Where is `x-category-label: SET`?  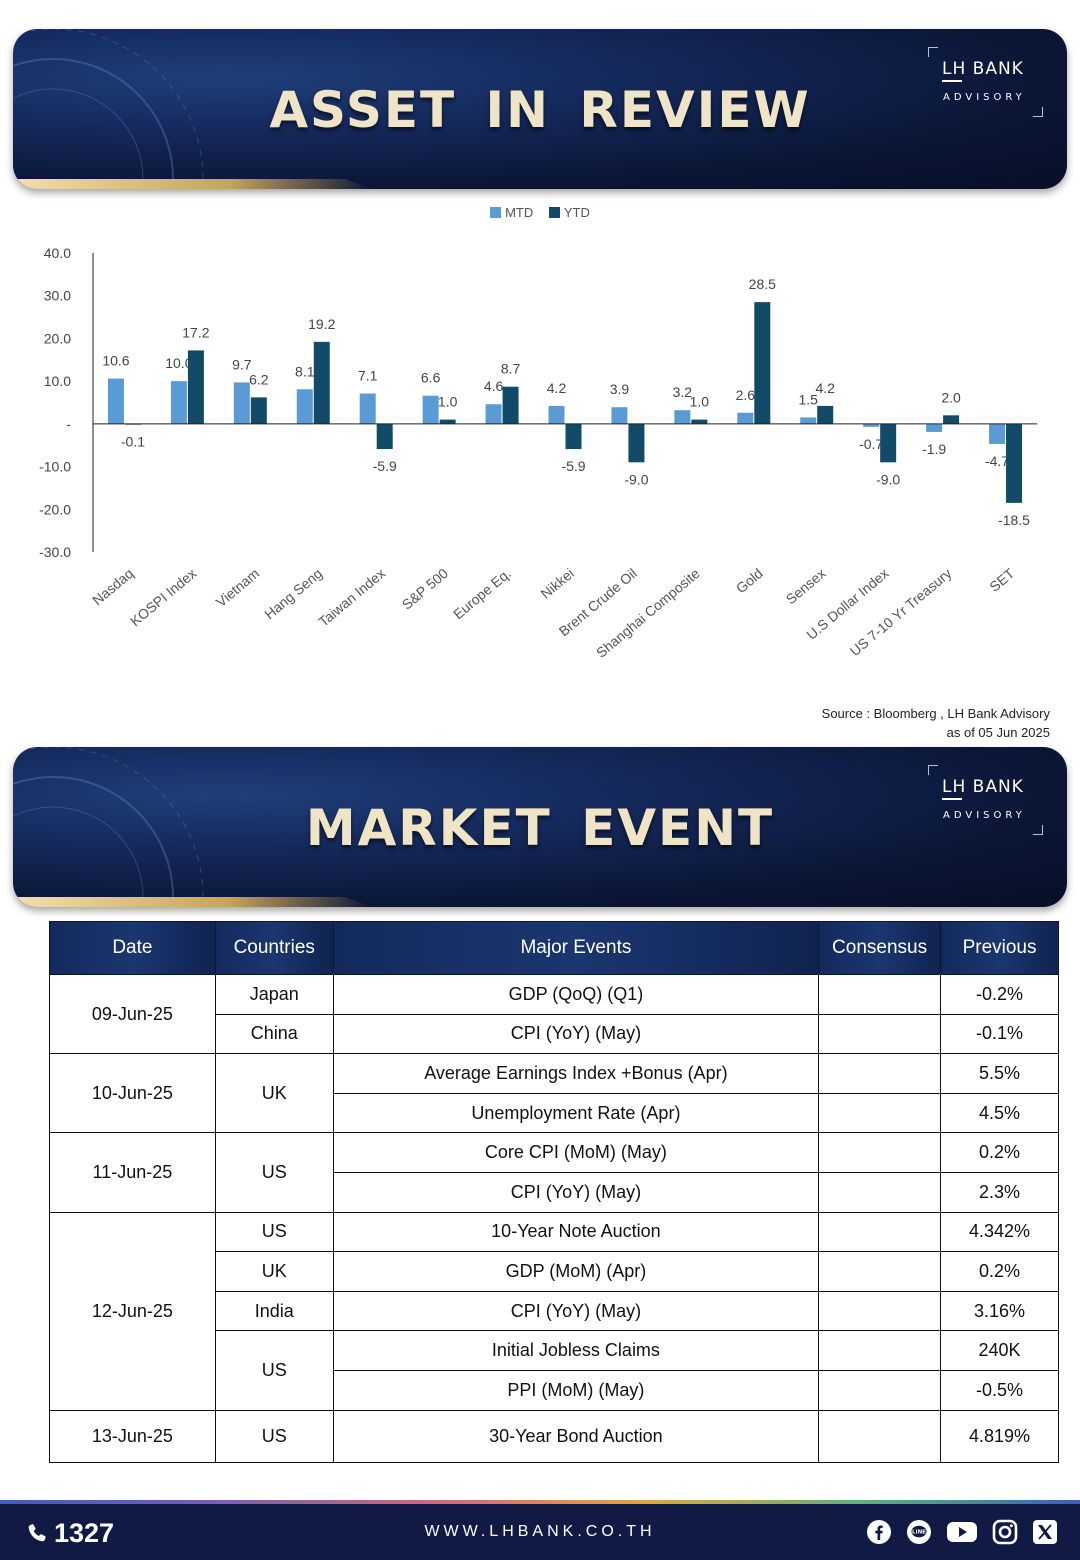 x-category-label: SET is located at coordinates (1001, 580).